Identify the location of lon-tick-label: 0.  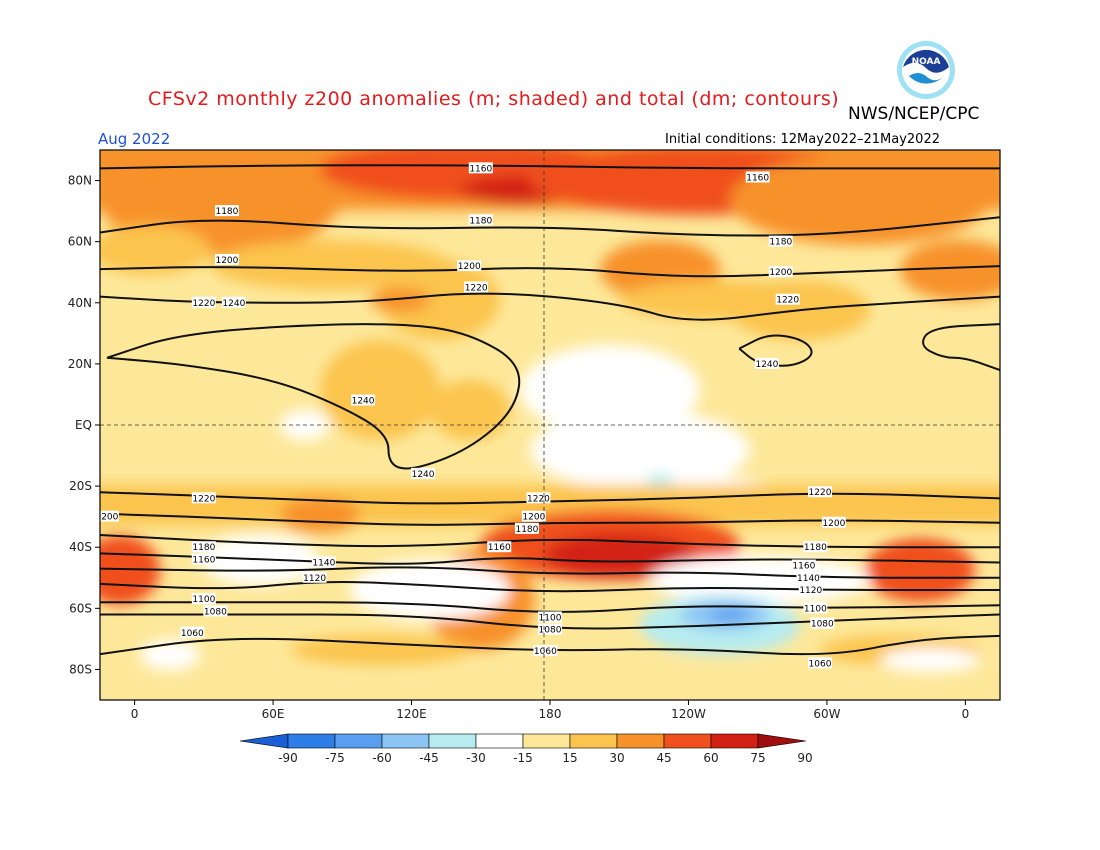
(966, 714).